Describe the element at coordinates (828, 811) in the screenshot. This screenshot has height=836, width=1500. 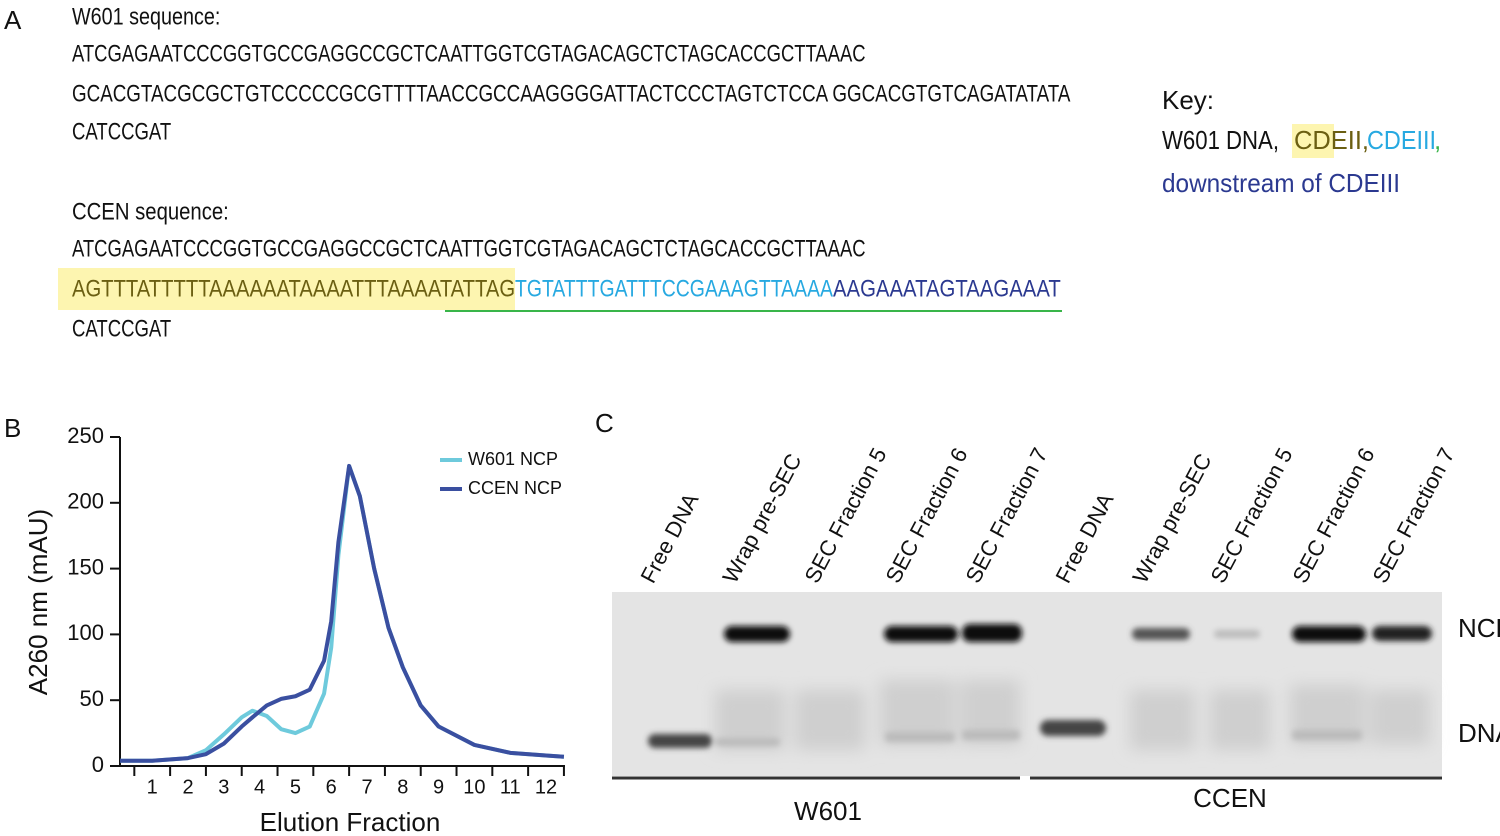
I see `group-label: W601` at that location.